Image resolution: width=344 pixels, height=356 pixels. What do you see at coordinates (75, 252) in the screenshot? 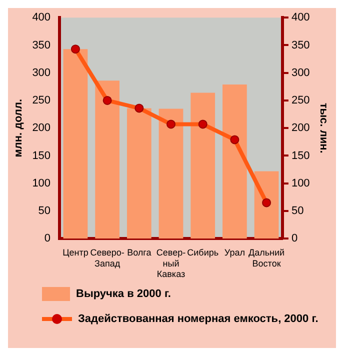
I see `x-tick-label: Центр` at bounding box center [75, 252].